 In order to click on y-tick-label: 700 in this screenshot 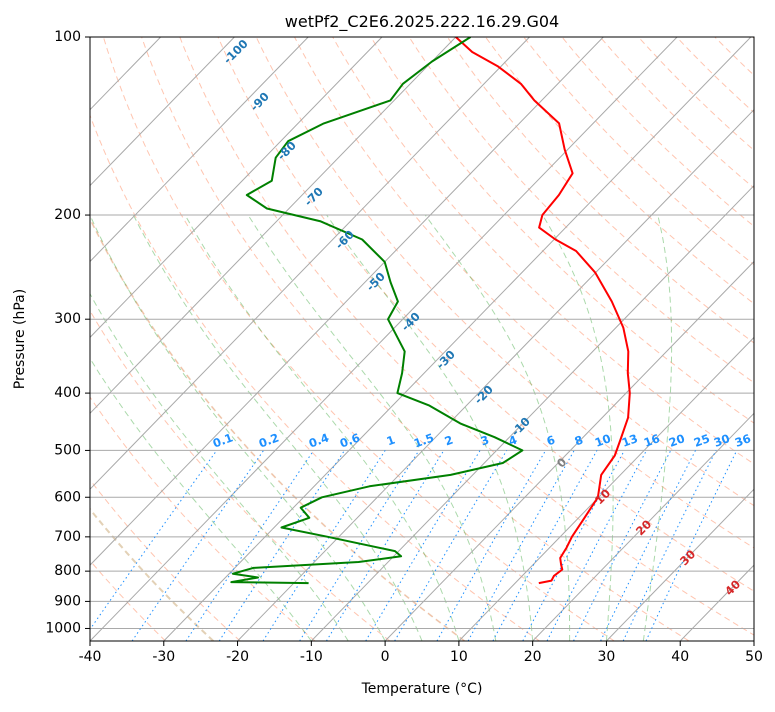, I will do `click(67, 537)`.